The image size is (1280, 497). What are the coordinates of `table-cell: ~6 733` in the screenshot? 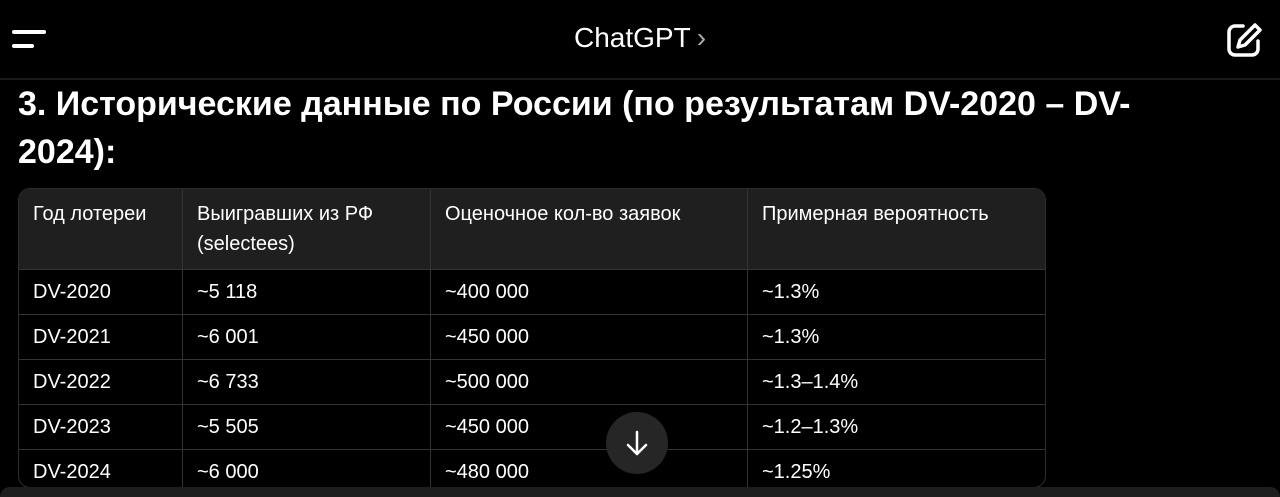 It's located at (306, 382).